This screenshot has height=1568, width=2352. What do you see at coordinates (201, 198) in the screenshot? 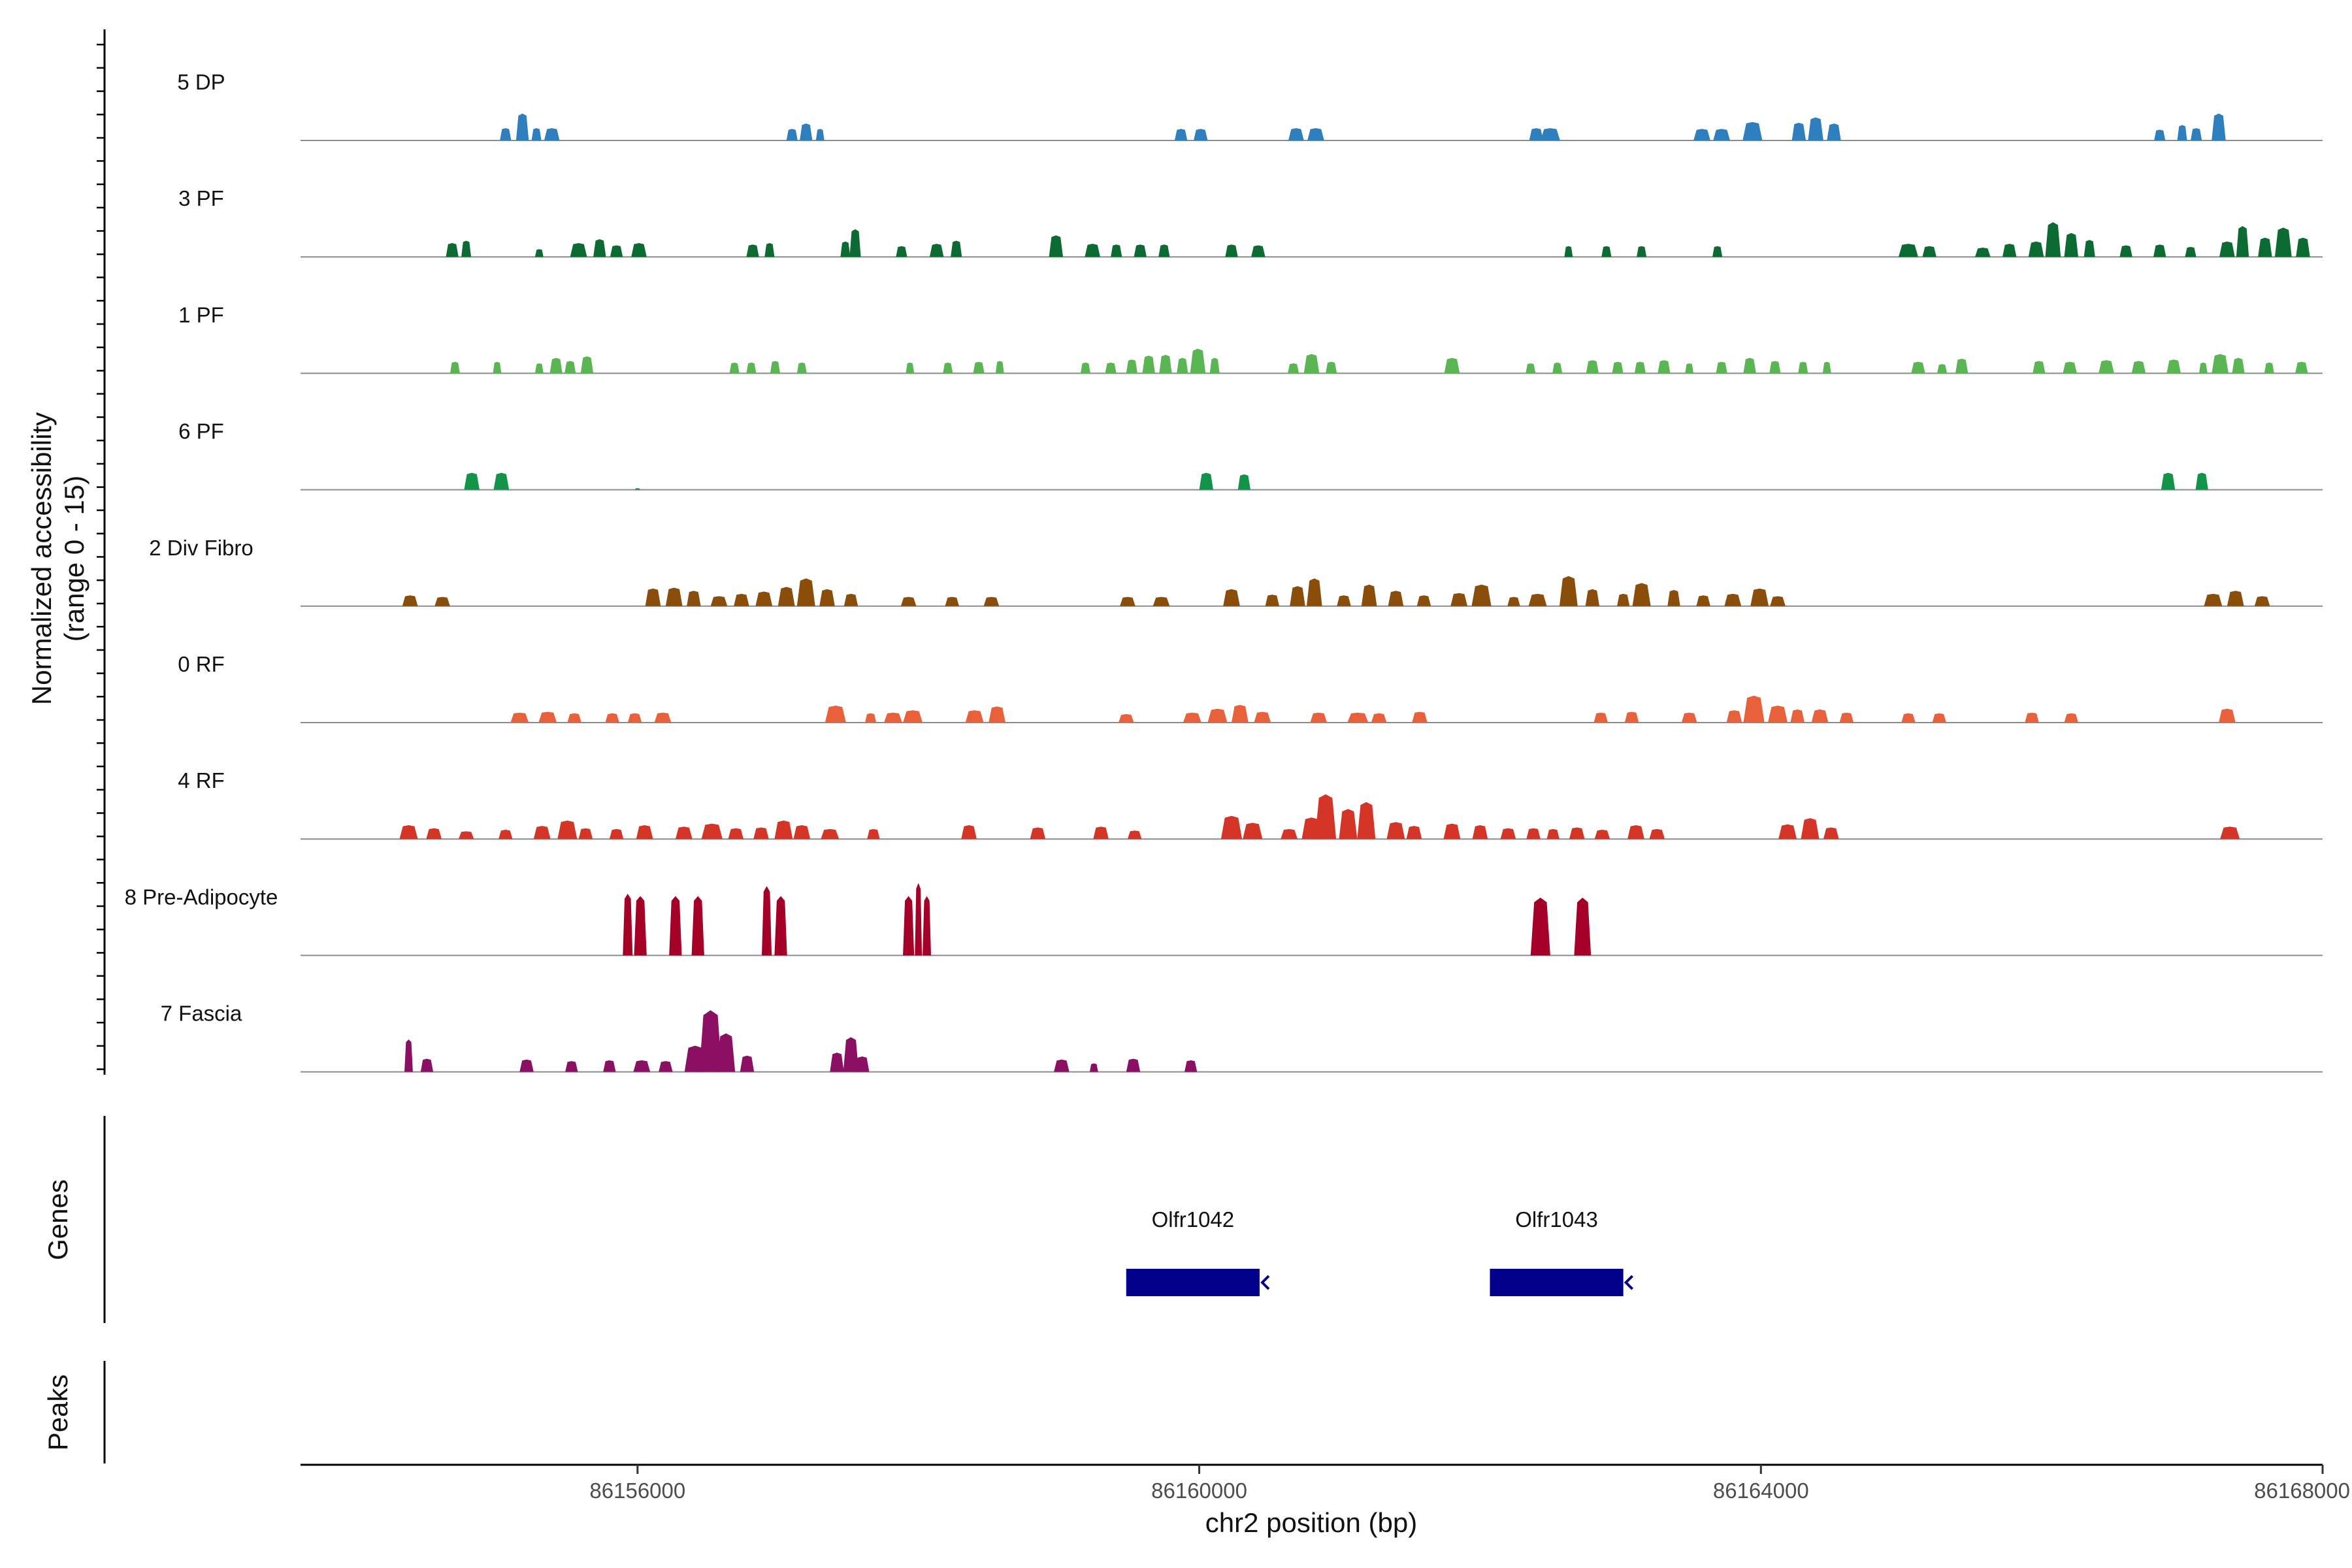
I see `track-label: 3 PF` at bounding box center [201, 198].